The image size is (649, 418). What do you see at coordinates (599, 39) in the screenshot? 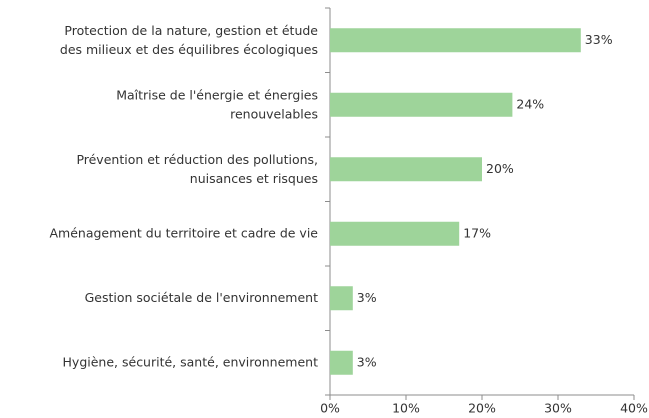
I see `value-label: 33%` at bounding box center [599, 39].